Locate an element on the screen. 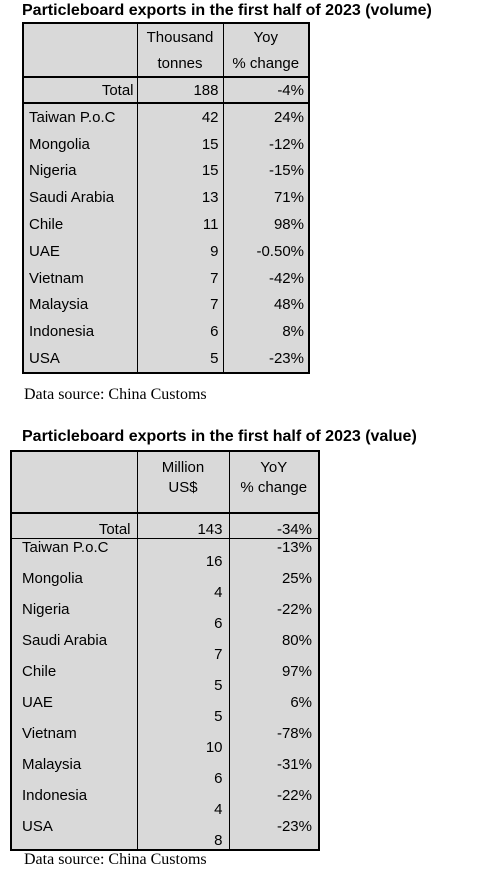 The image size is (502, 878). volume-yoy-change: -12% is located at coordinates (266, 144).